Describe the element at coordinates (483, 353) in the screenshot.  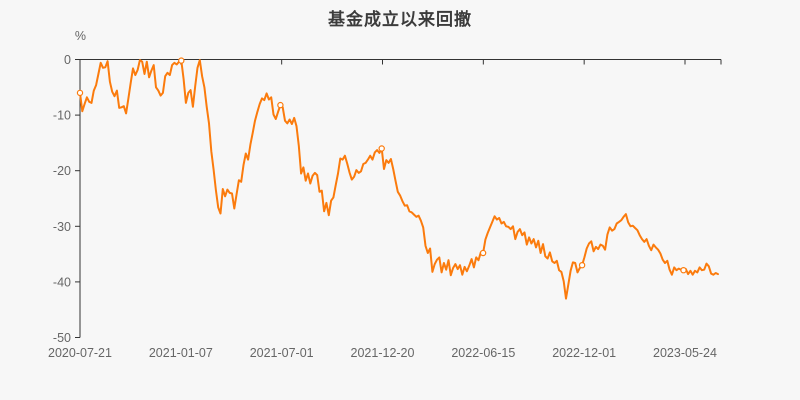
I see `x-tick-label: 2022-06-15` at that location.